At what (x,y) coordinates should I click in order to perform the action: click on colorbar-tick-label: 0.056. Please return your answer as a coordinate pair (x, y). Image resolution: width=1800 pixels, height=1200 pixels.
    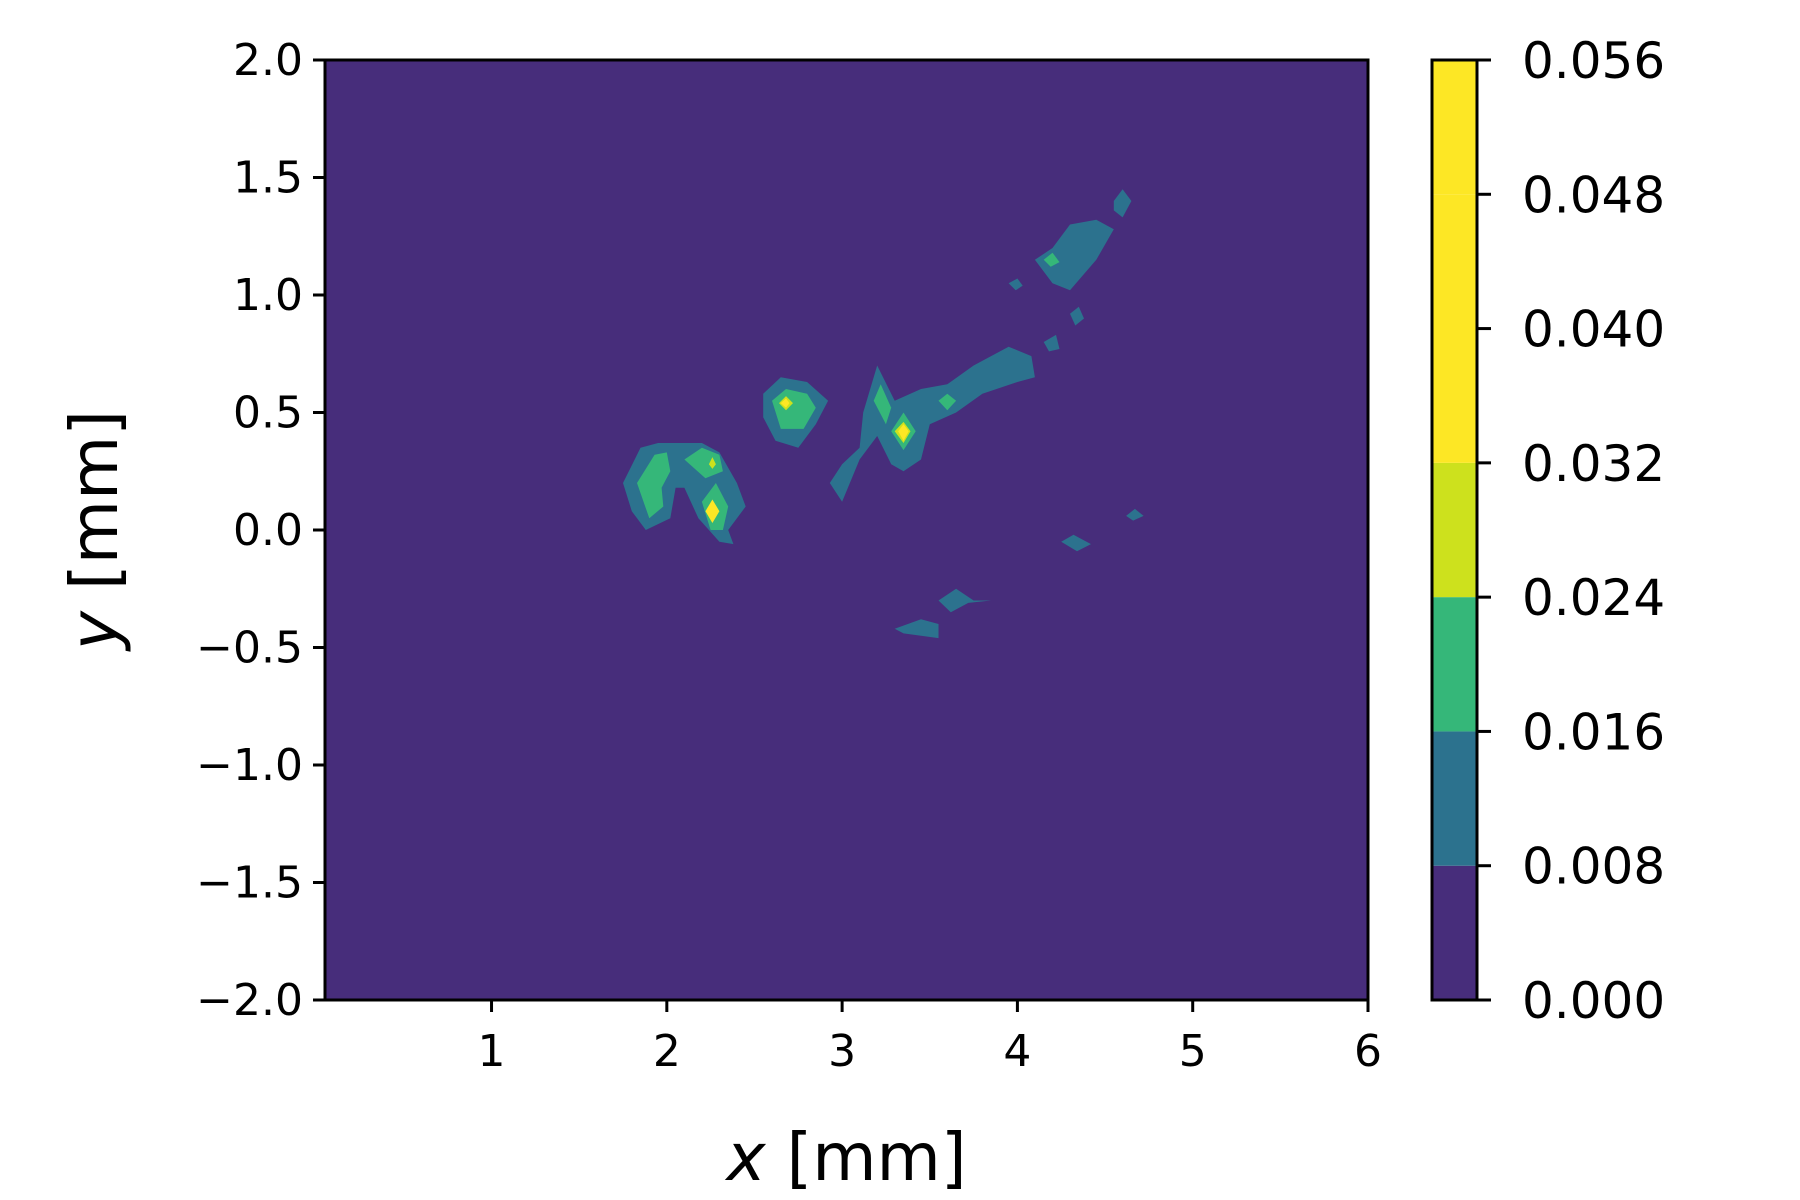
    Looking at the image, I should click on (1593, 61).